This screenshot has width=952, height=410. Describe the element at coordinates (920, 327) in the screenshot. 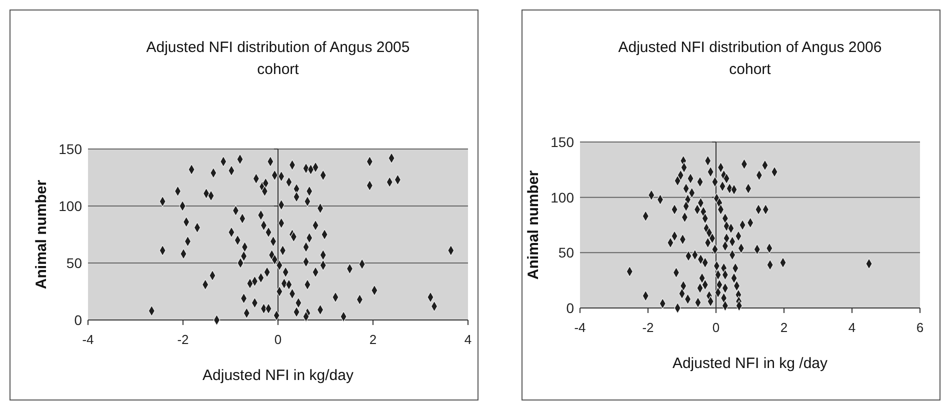

I see `x-tick-label: 6` at that location.